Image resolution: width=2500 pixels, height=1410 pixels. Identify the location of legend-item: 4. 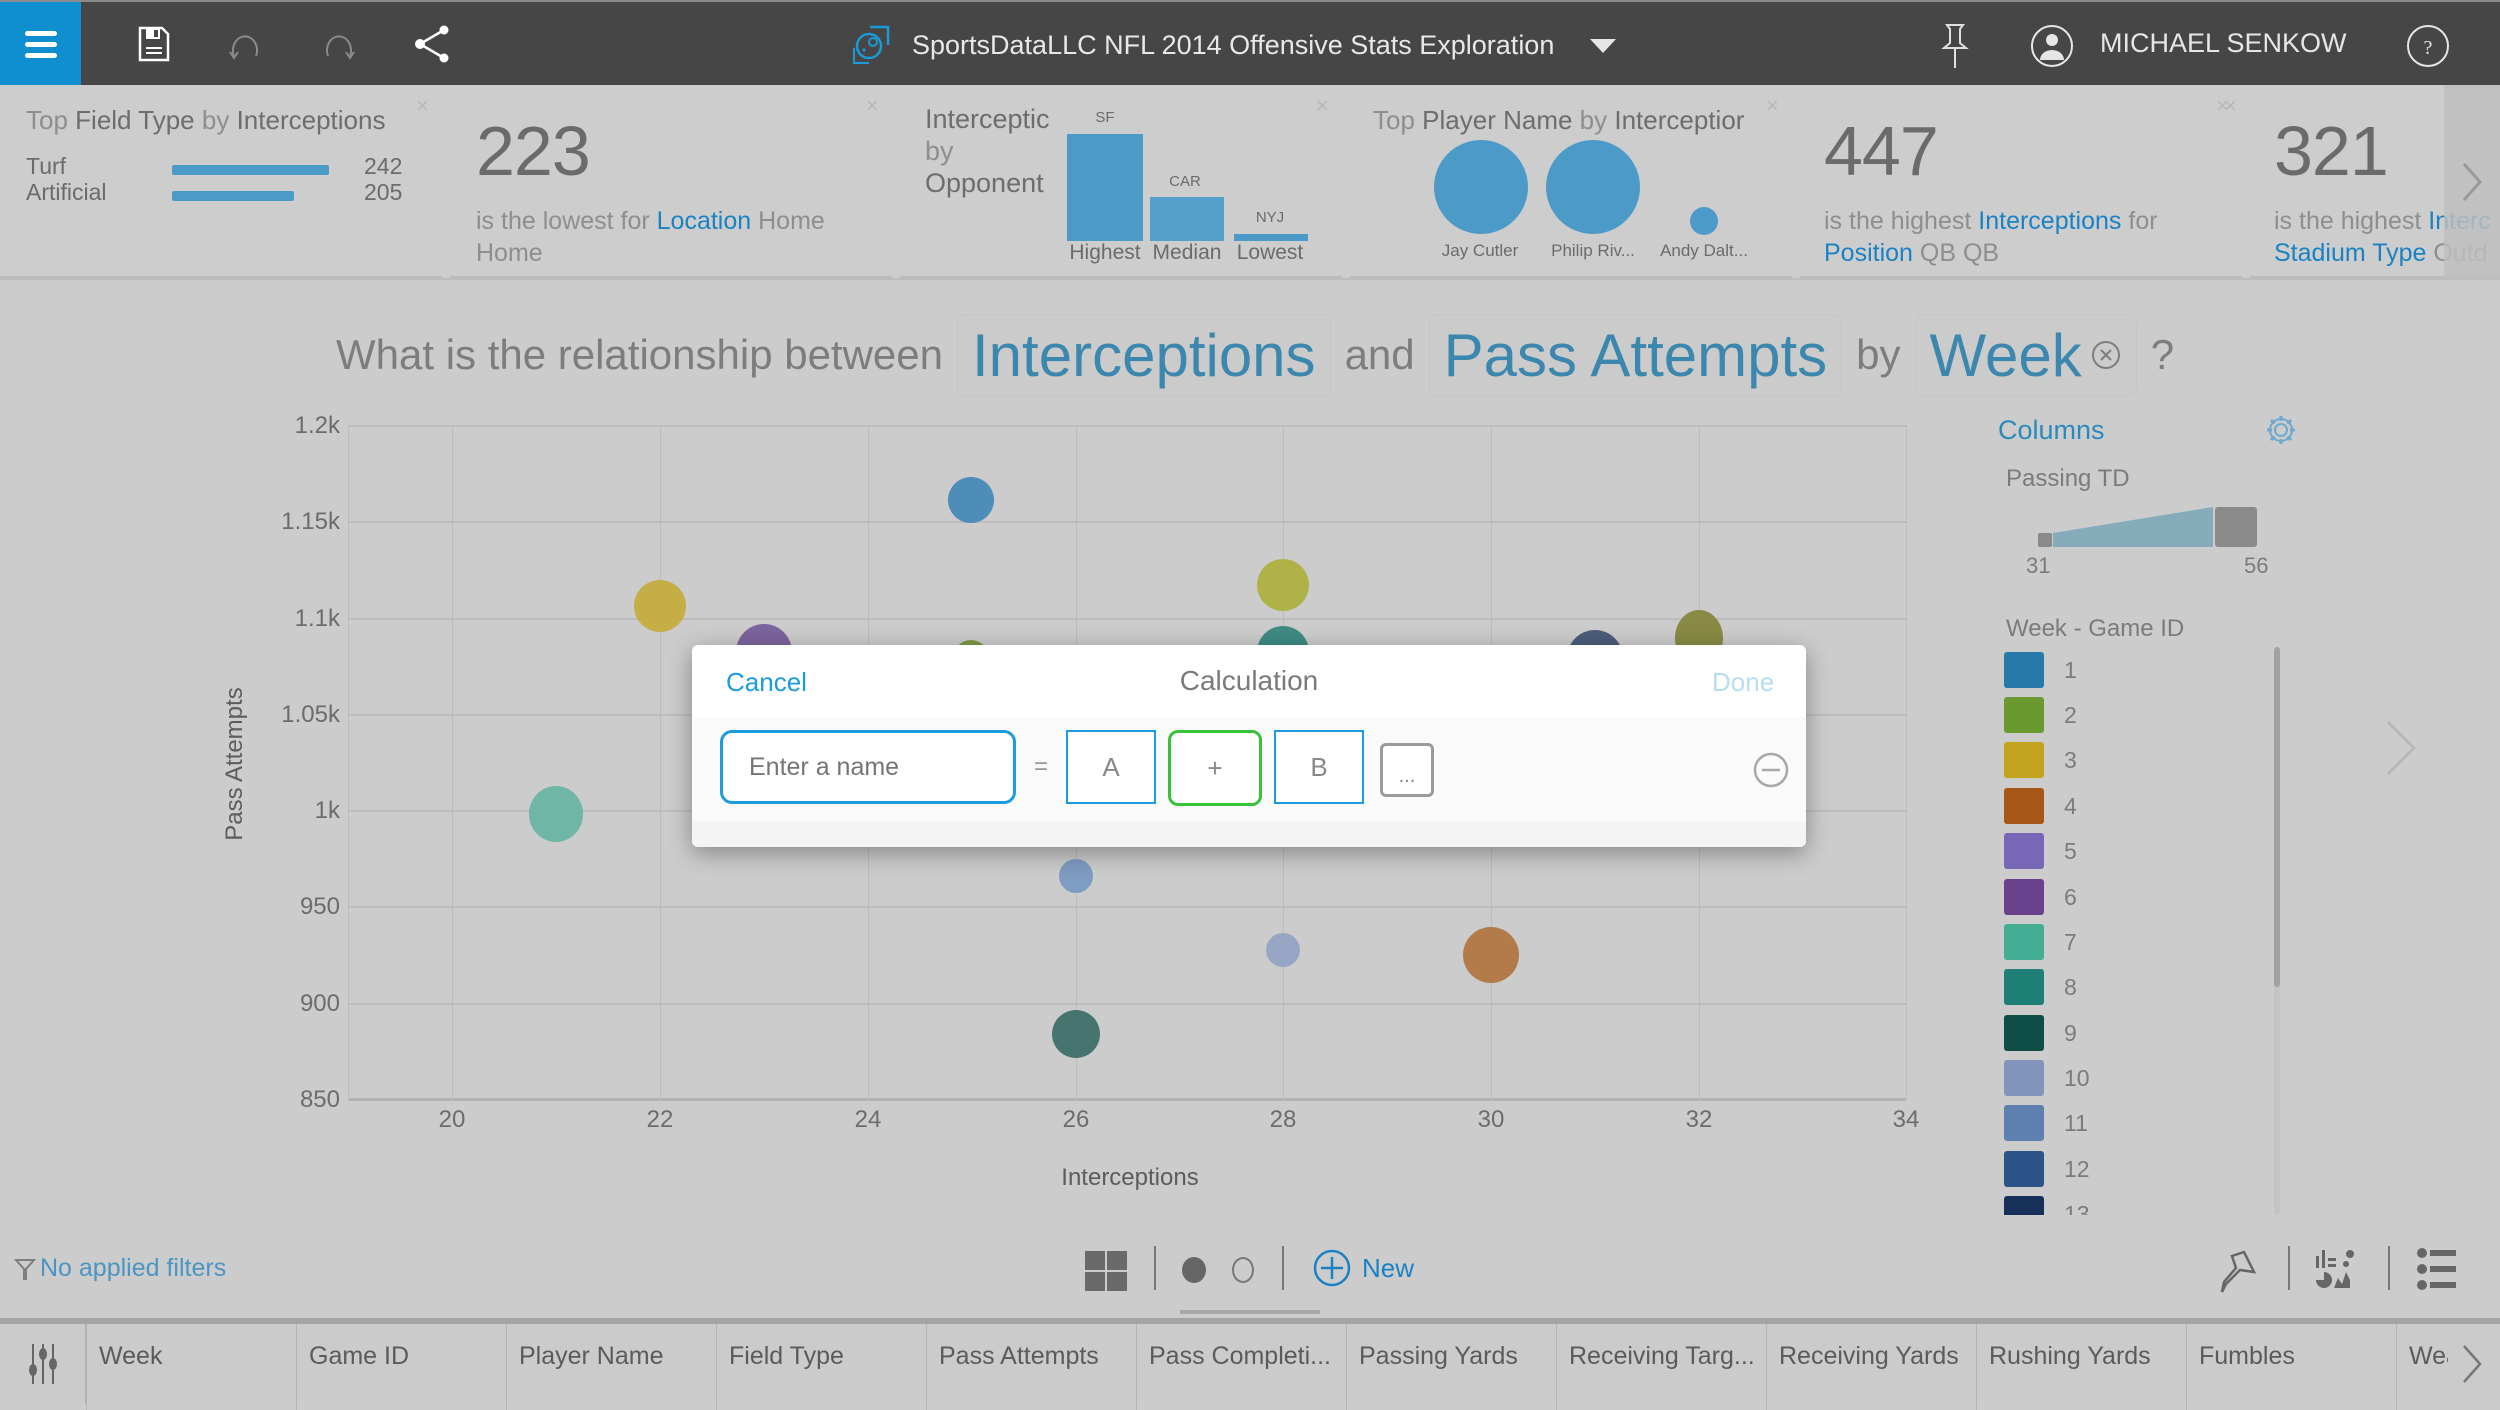
(2040, 806).